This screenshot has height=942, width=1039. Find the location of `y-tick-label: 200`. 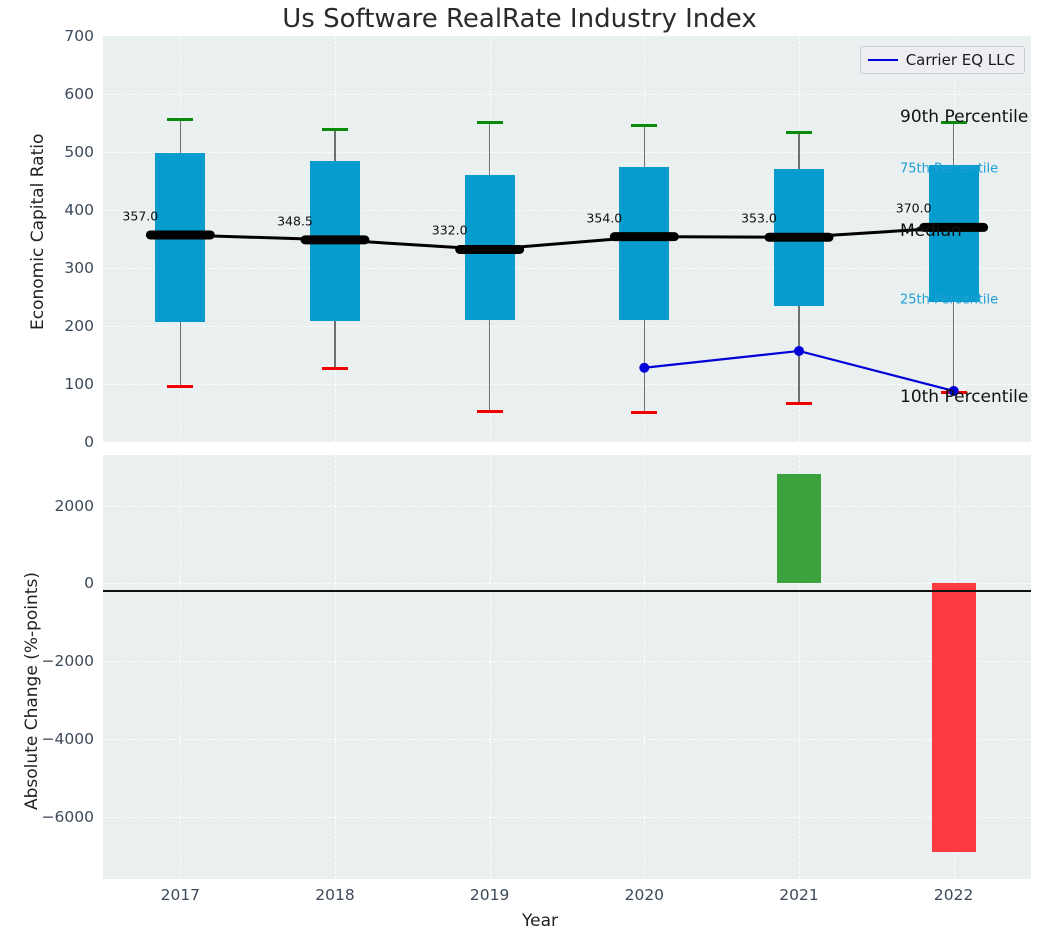

y-tick-label: 200 is located at coordinates (79, 326).